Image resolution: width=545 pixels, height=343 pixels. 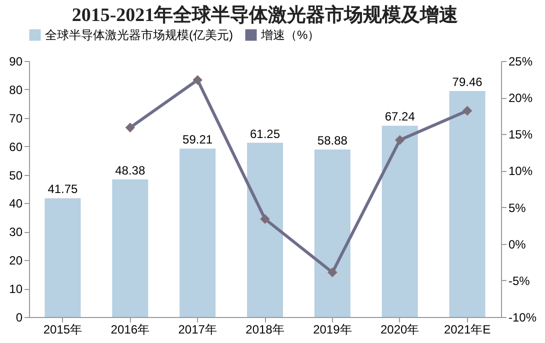 What do you see at coordinates (63, 189) in the screenshot?
I see `data-label: 41.75` at bounding box center [63, 189].